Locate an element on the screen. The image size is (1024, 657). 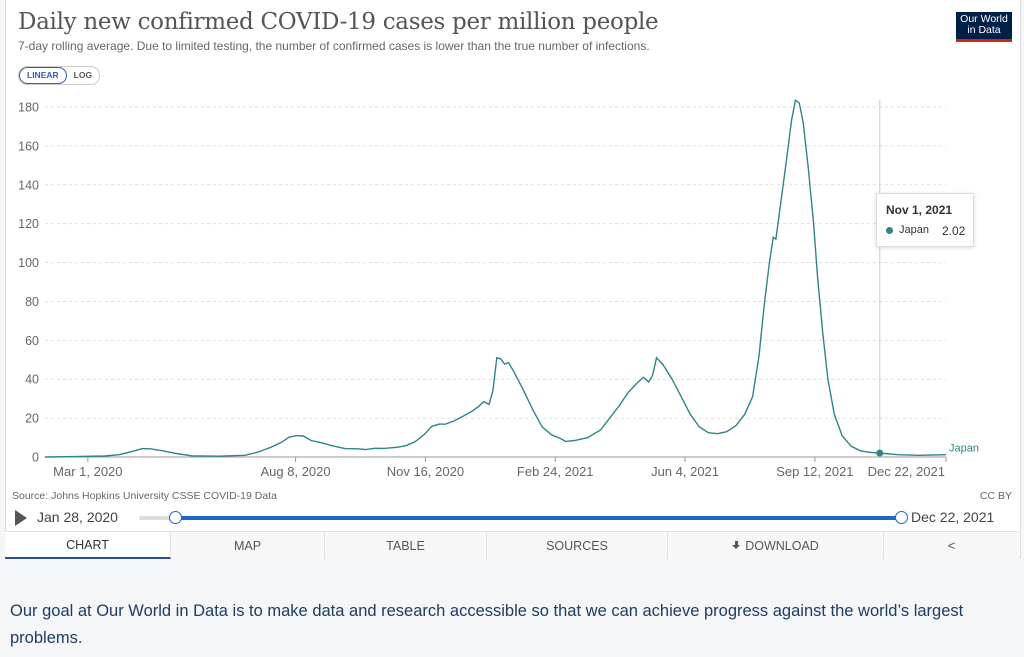
x-tick-label: Dec 22, 2021 is located at coordinates (906, 471).